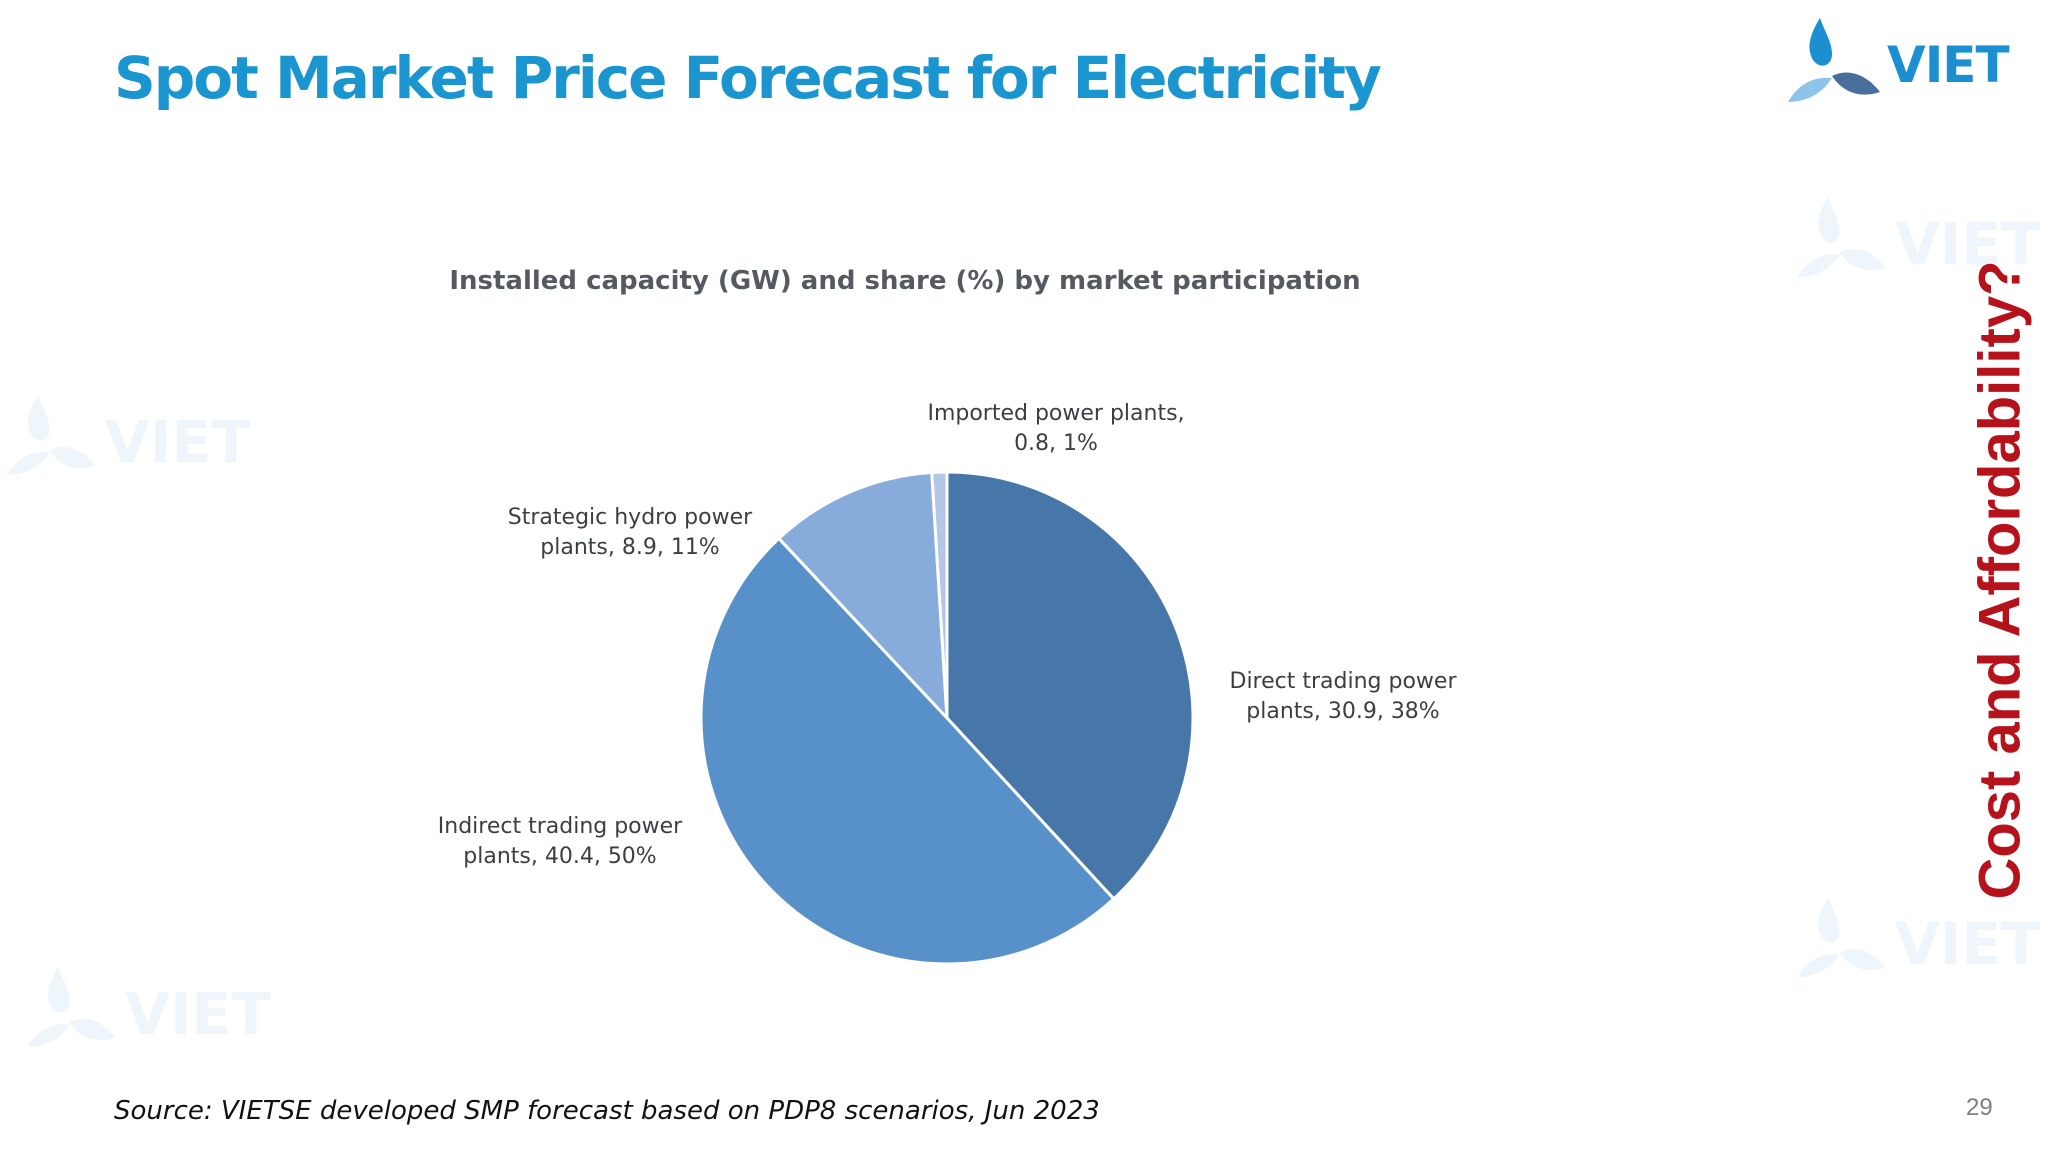 This screenshot has height=1152, width=2048. What do you see at coordinates (1344, 696) in the screenshot?
I see `data-label-direct-trading-power-plants: Direct trading power plants, 30.9, 38%` at bounding box center [1344, 696].